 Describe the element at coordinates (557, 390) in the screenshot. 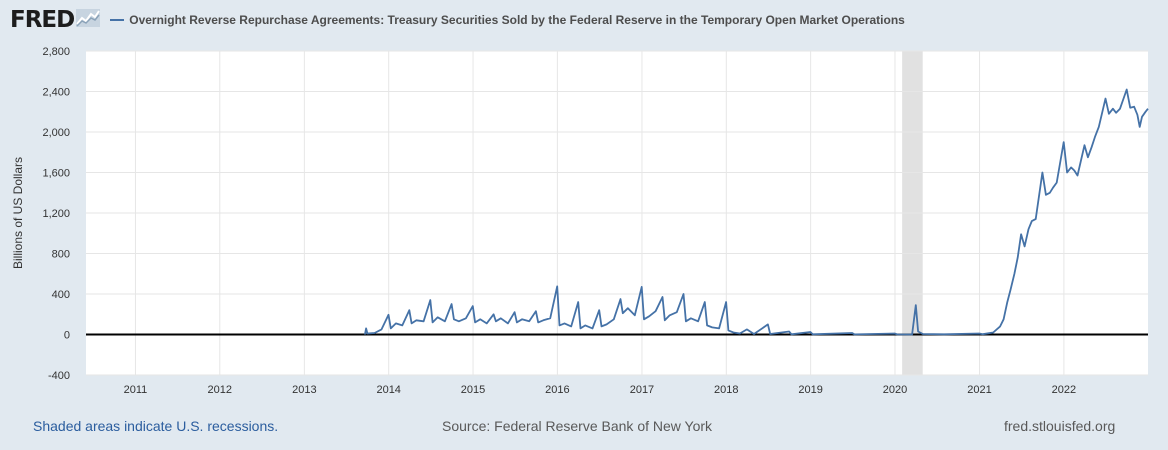

I see `x-tick-label: 2016` at that location.